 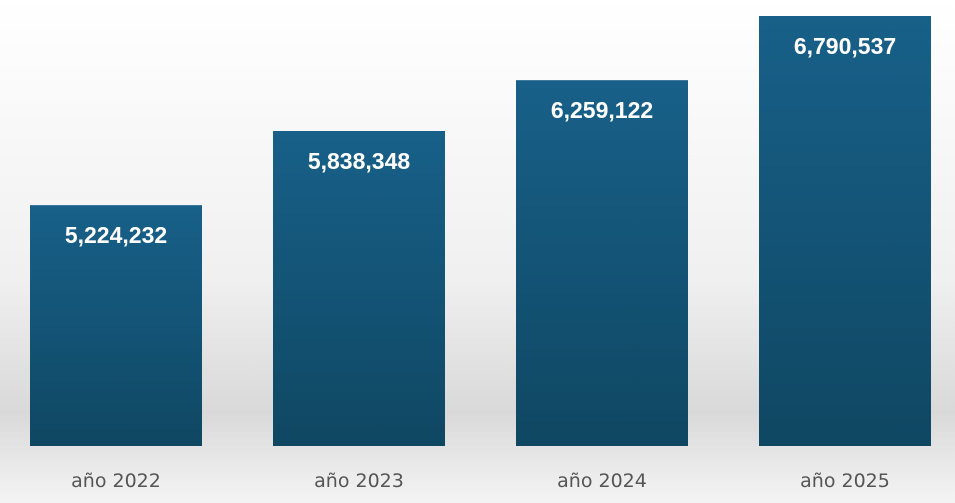 What do you see at coordinates (480, 481) in the screenshot?
I see `category-labels-group: año 2022 año 2023 año 2024 año 2025` at bounding box center [480, 481].